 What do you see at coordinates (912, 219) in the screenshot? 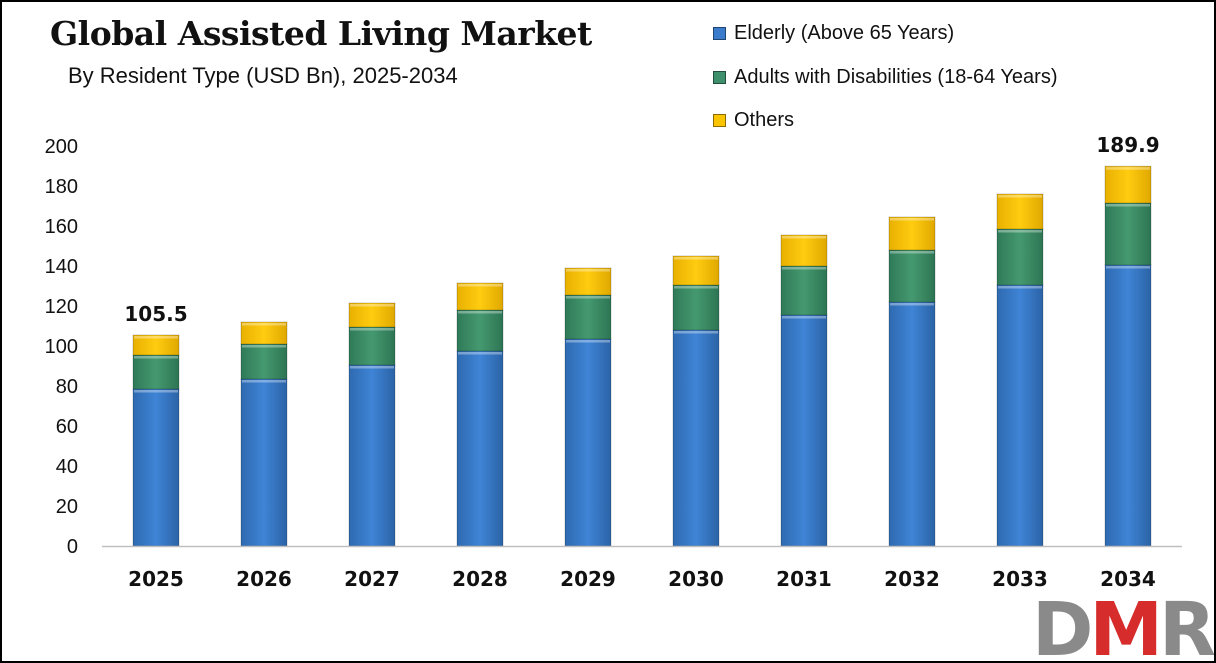
I see `bar-highlight-others-2032` at bounding box center [912, 219].